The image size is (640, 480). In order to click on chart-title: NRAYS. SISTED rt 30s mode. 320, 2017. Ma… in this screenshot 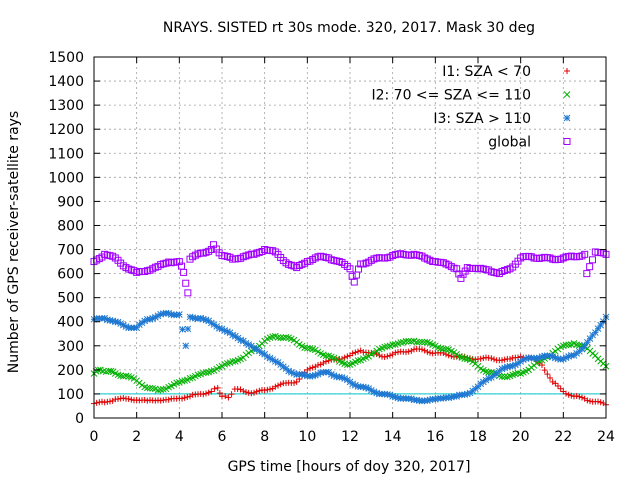, I will do `click(349, 28)`.